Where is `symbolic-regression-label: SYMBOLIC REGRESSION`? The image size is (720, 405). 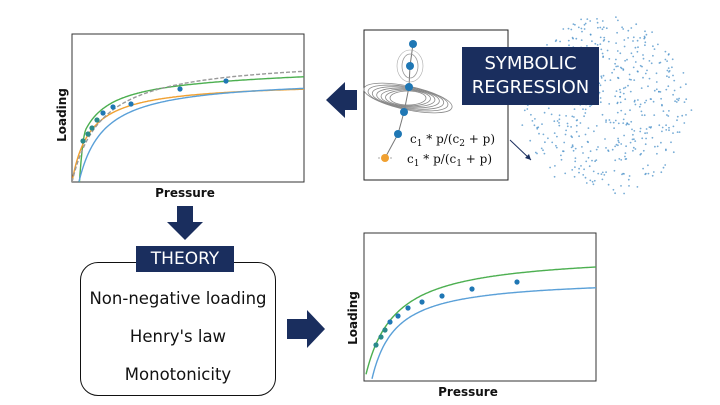
symbolic-regression-label: SYMBOLIC REGRESSION is located at coordinates (530, 76).